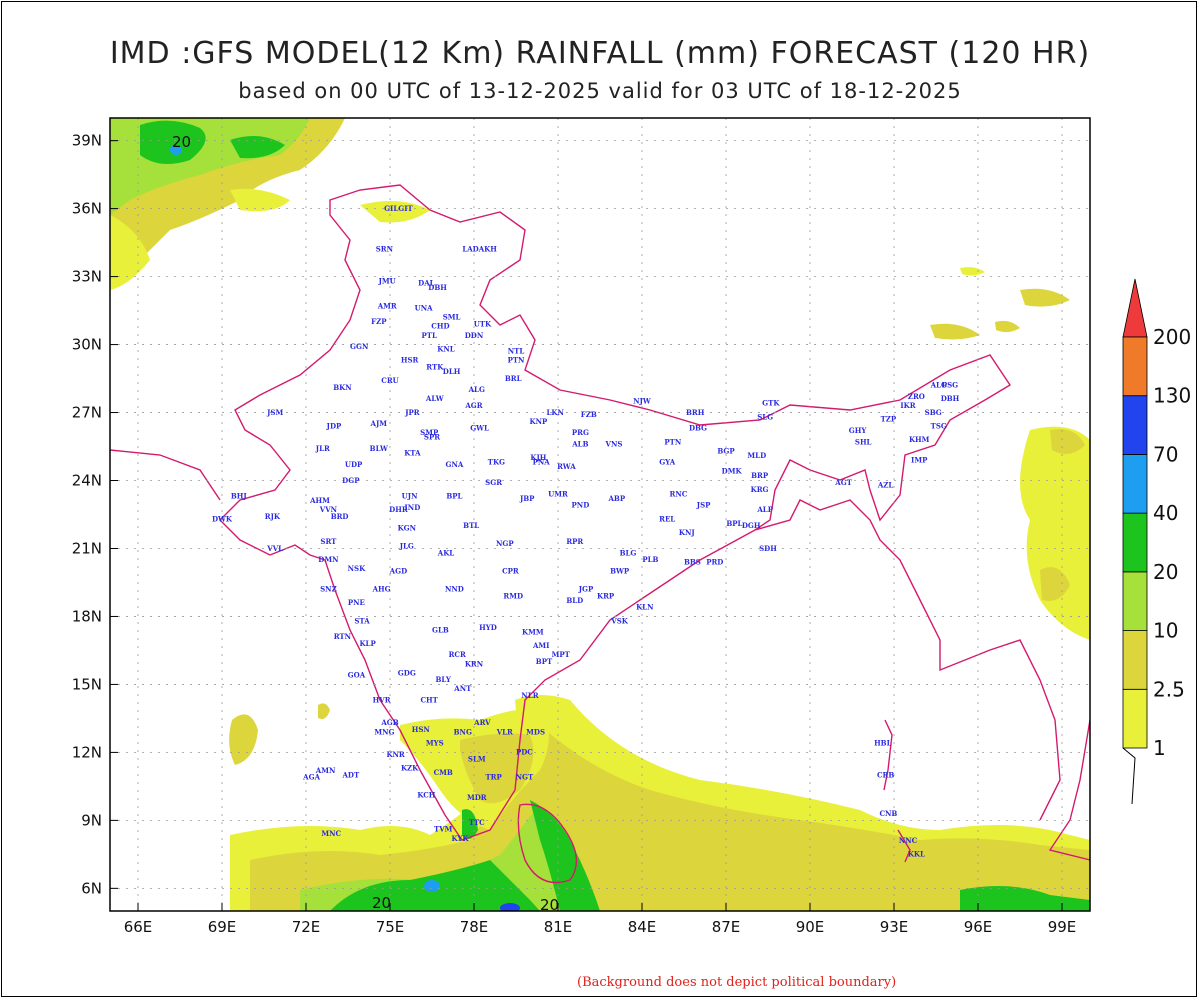 The image size is (1200, 1000). What do you see at coordinates (1165, 631) in the screenshot?
I see `colorbar-label: 10` at bounding box center [1165, 631].